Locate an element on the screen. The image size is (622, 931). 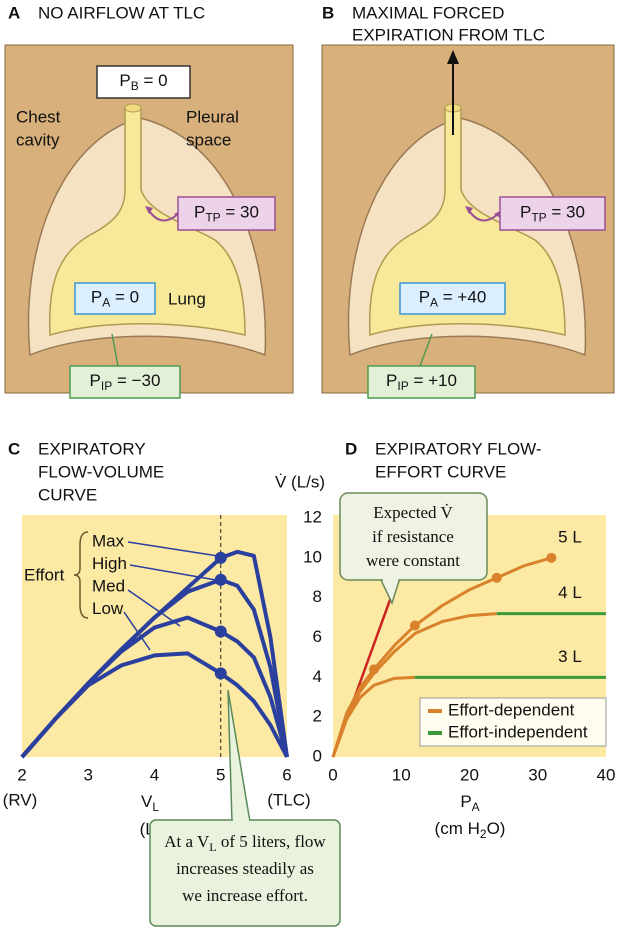
panel-letter: B is located at coordinates (328, 12).